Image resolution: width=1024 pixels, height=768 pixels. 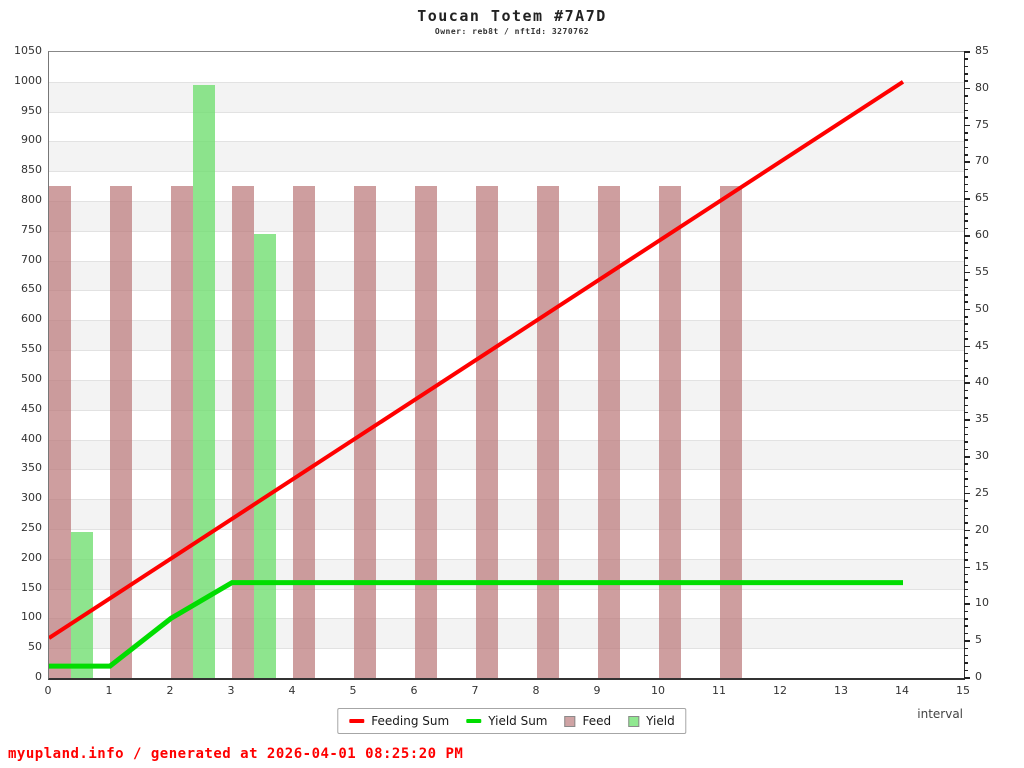 What do you see at coordinates (48, 690) in the screenshot?
I see `x-tick-label: 0` at bounding box center [48, 690].